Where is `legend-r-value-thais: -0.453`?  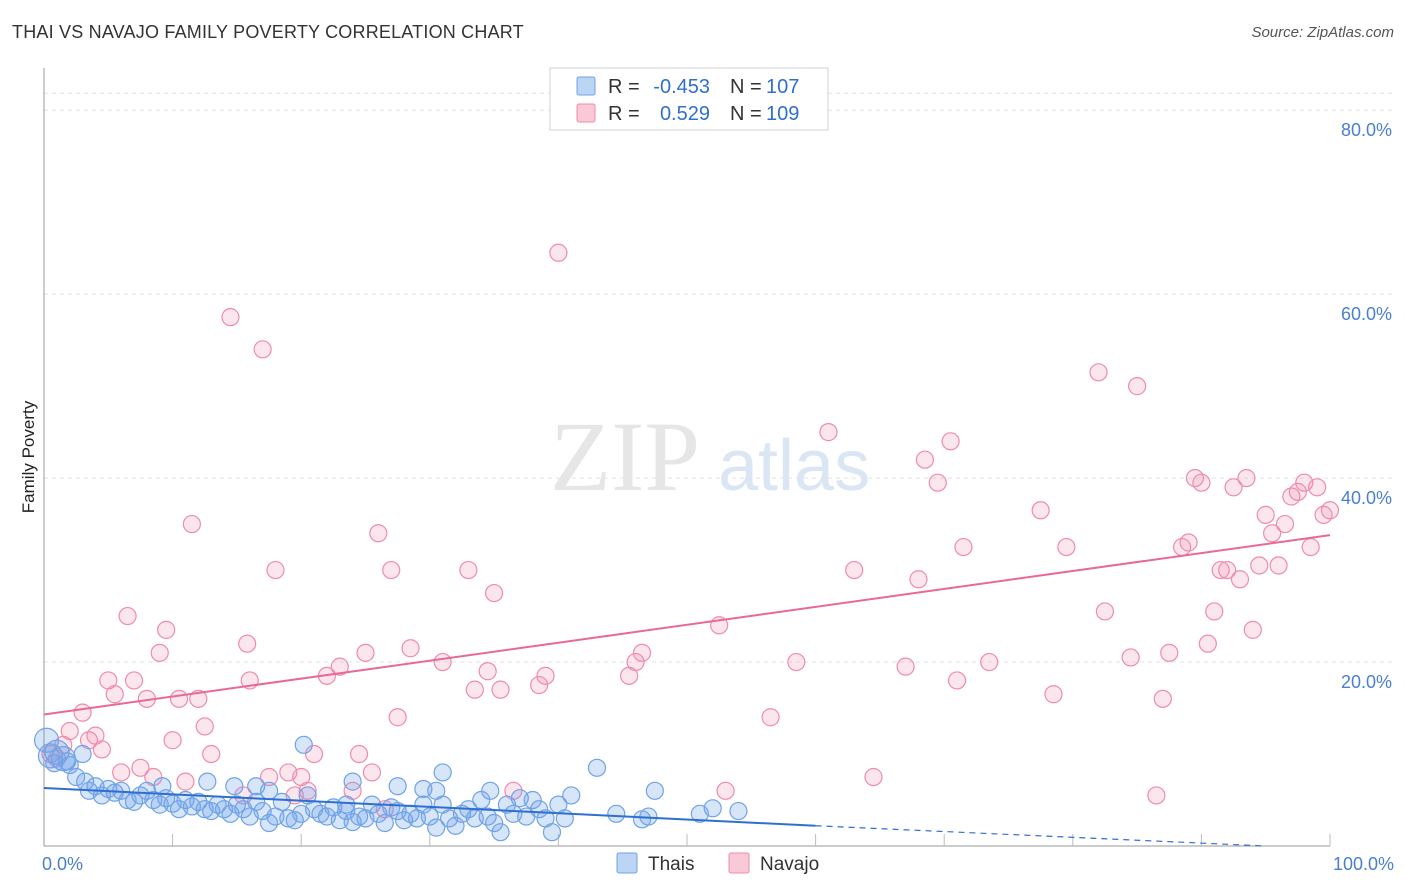
legend-r-value-thais: -0.453 is located at coordinates (681, 87).